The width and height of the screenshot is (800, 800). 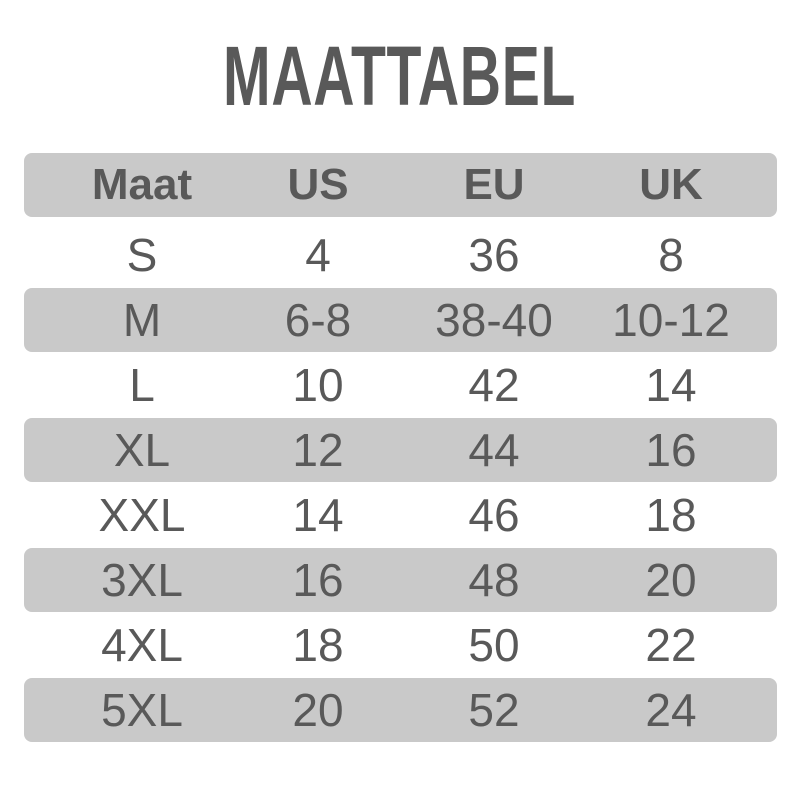 What do you see at coordinates (142, 450) in the screenshot?
I see `table-cell: XL` at bounding box center [142, 450].